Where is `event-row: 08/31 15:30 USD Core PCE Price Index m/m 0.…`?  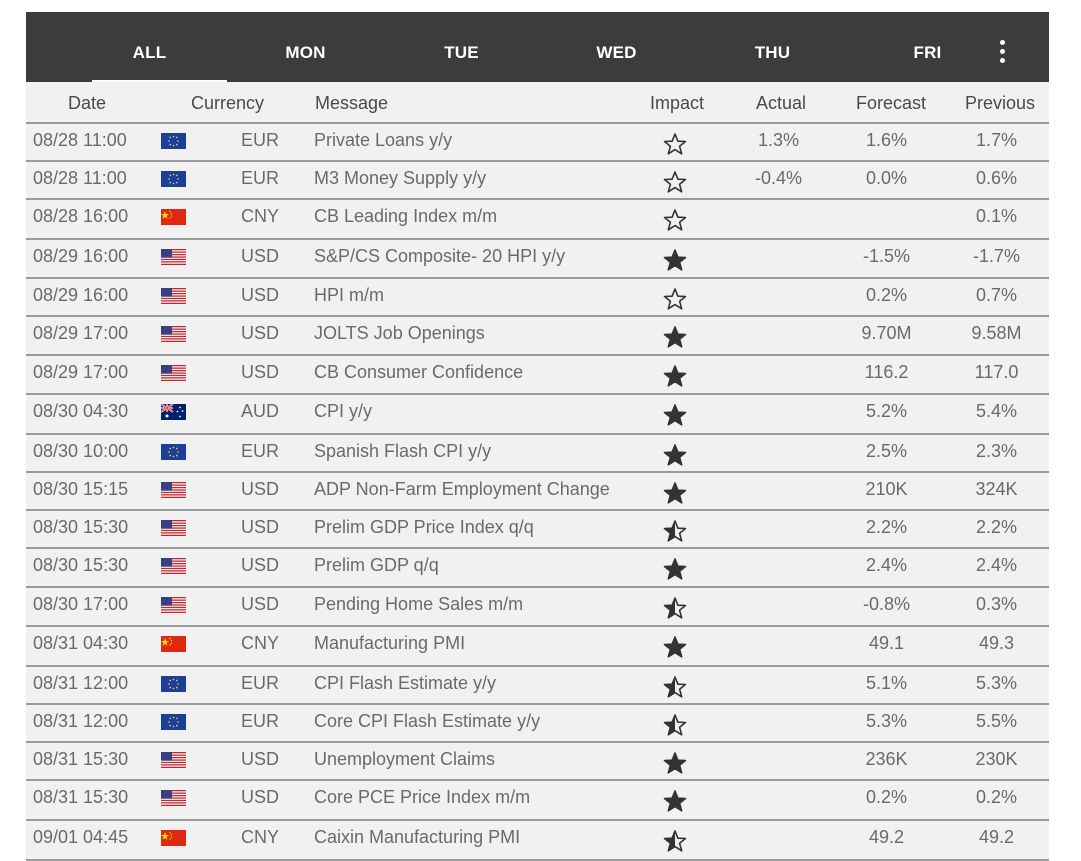
event-row: 08/31 15:30 USD Core PCE Price Index m/m 0.… is located at coordinates (537, 801).